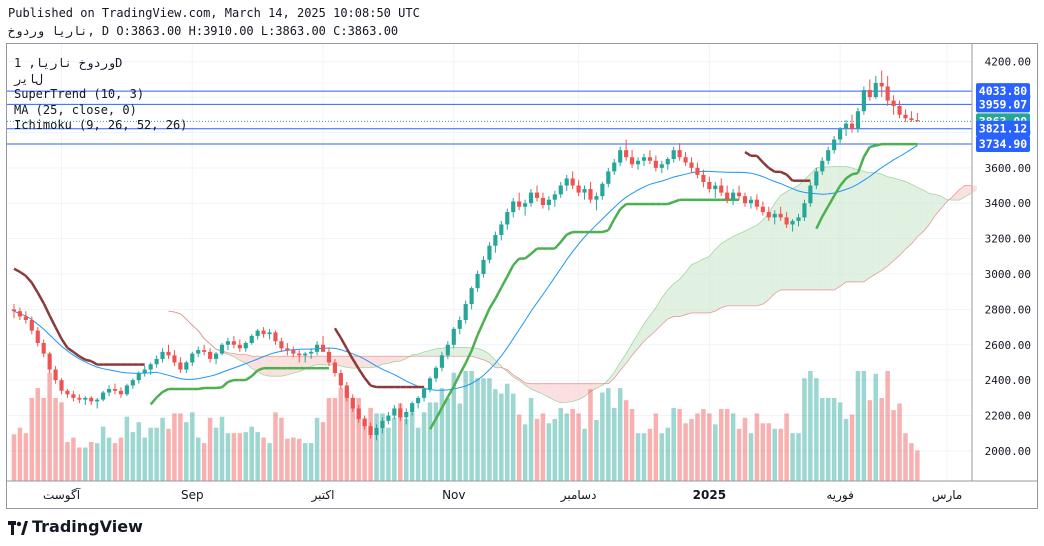 The height and width of the screenshot is (546, 1044). I want to click on legend-title: وردوخ ناریا, 1D, so click(68, 63).